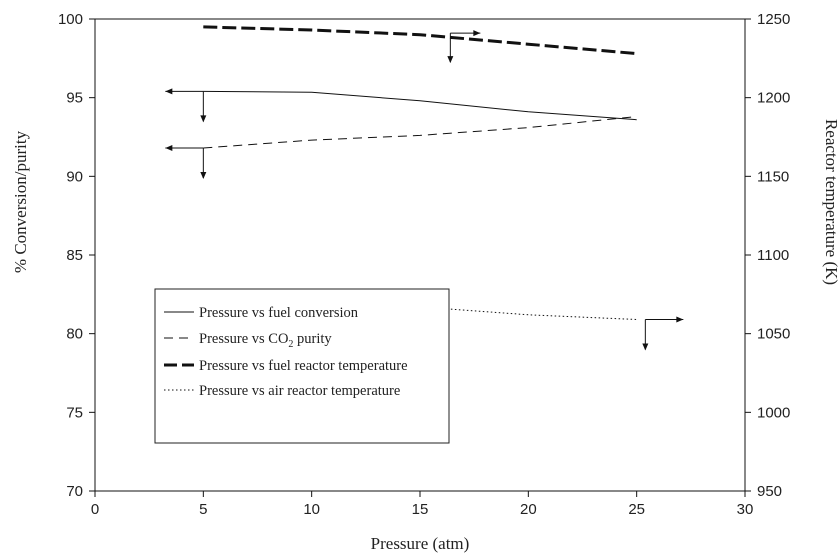 This screenshot has height=556, width=840. What do you see at coordinates (769, 491) in the screenshot?
I see `y2-tick-label: 950` at bounding box center [769, 491].